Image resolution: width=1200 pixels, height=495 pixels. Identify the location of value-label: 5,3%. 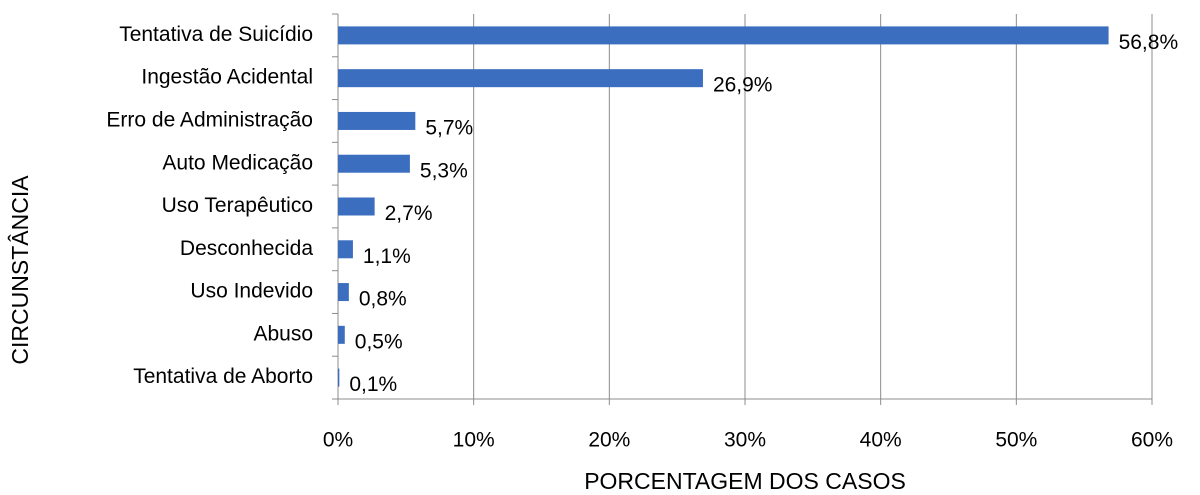
(444, 170).